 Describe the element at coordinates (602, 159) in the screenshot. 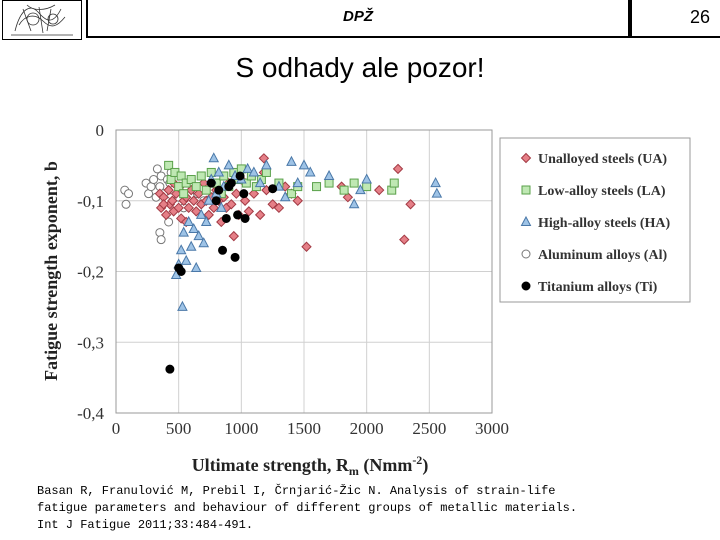

I see `legend-label: Unalloyed steels (UA)` at that location.